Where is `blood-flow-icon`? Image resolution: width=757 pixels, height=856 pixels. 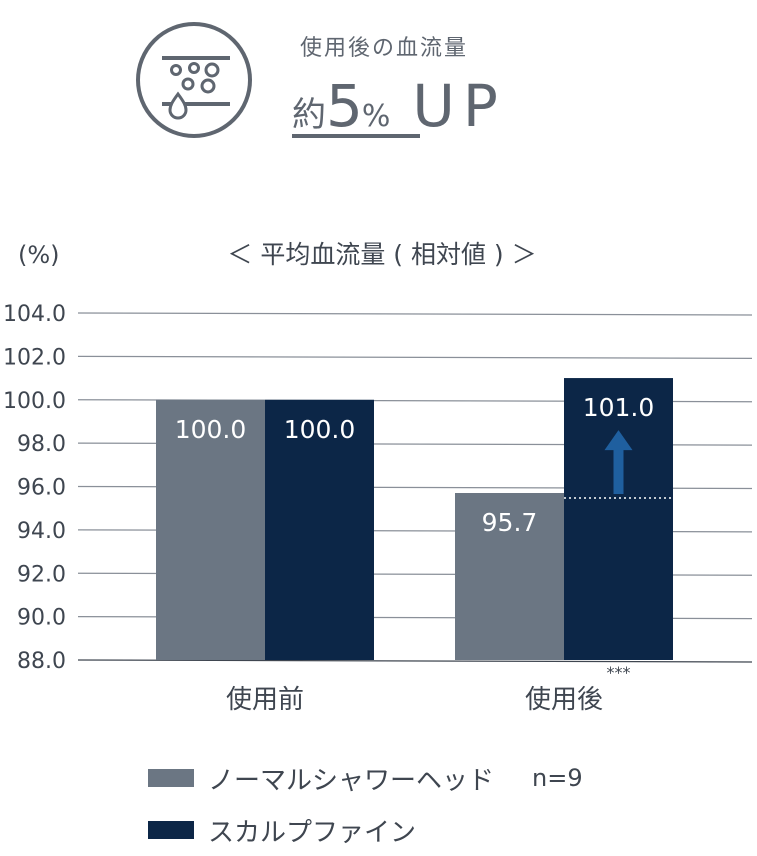
blood-flow-icon is located at coordinates (194, 80).